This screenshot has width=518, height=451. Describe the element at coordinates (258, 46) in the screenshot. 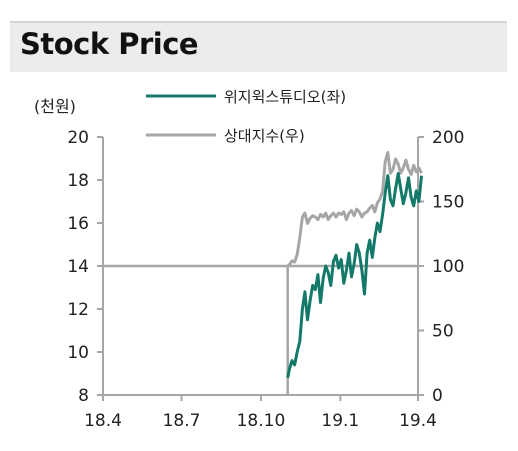

I see `title-bar: Stock Price` at that location.